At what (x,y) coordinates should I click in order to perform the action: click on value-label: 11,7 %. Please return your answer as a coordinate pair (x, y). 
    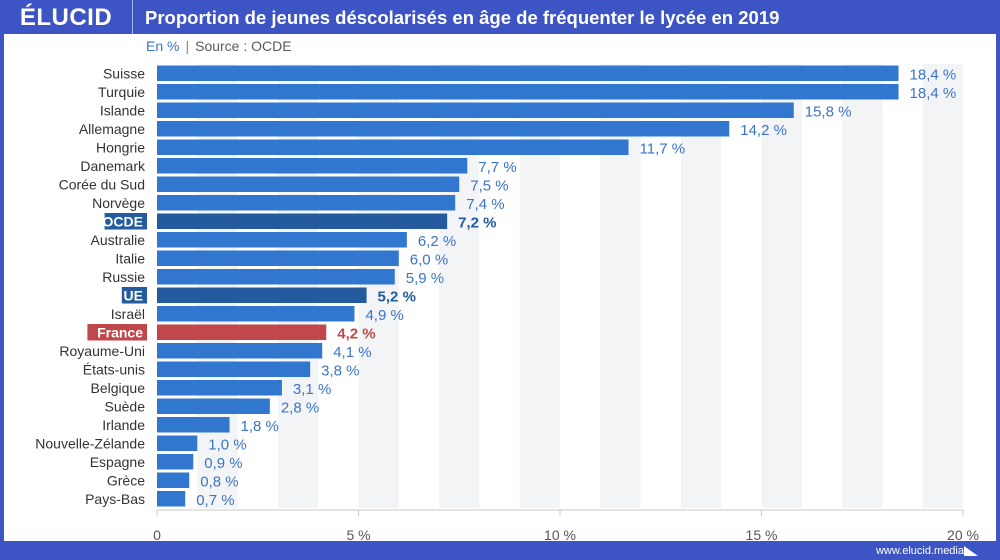
    Looking at the image, I should click on (663, 148).